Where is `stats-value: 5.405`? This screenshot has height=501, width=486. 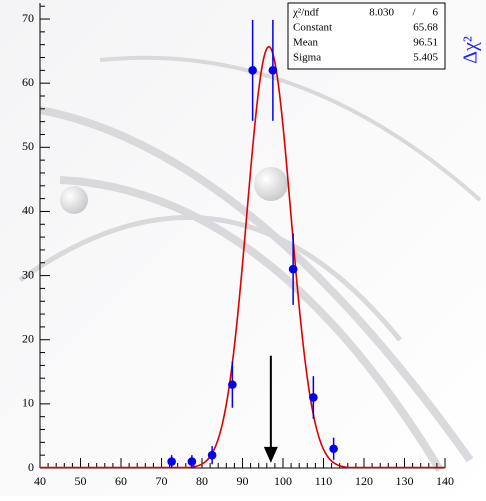
stats-value: 5.405 is located at coordinates (425, 58).